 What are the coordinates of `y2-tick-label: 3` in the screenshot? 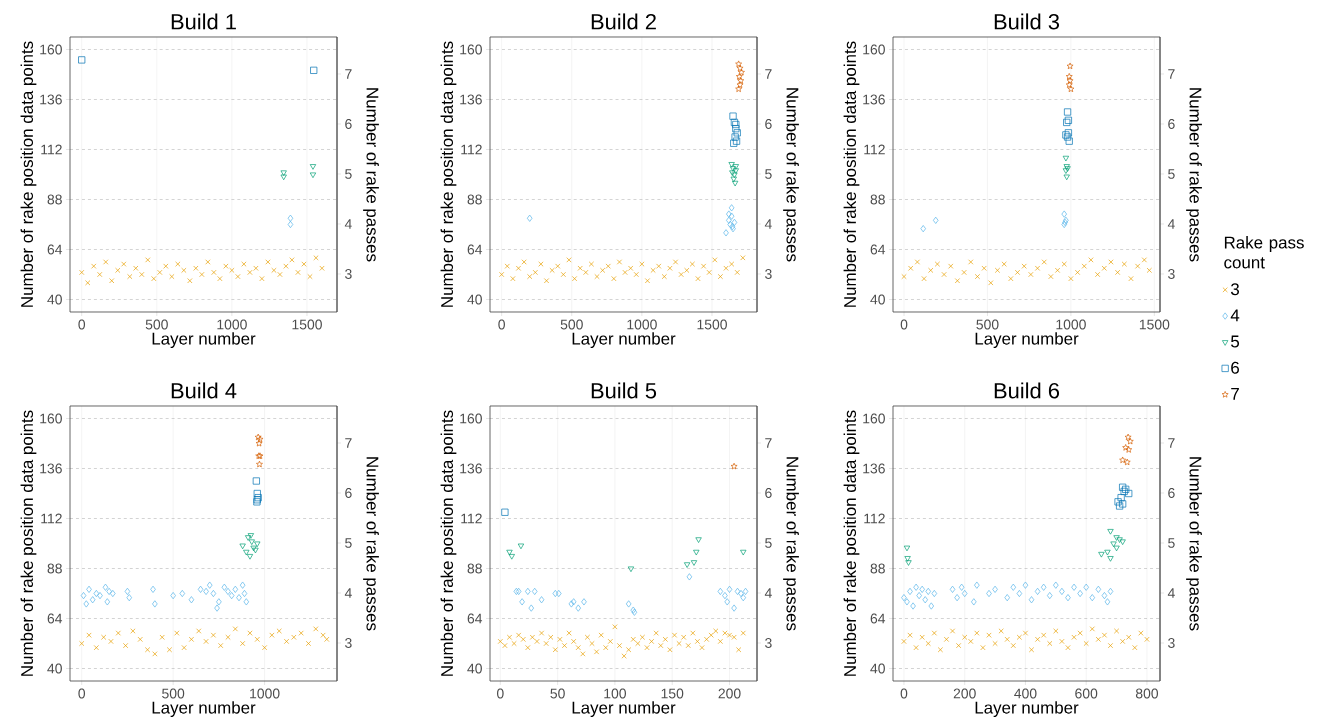 It's located at (768, 643).